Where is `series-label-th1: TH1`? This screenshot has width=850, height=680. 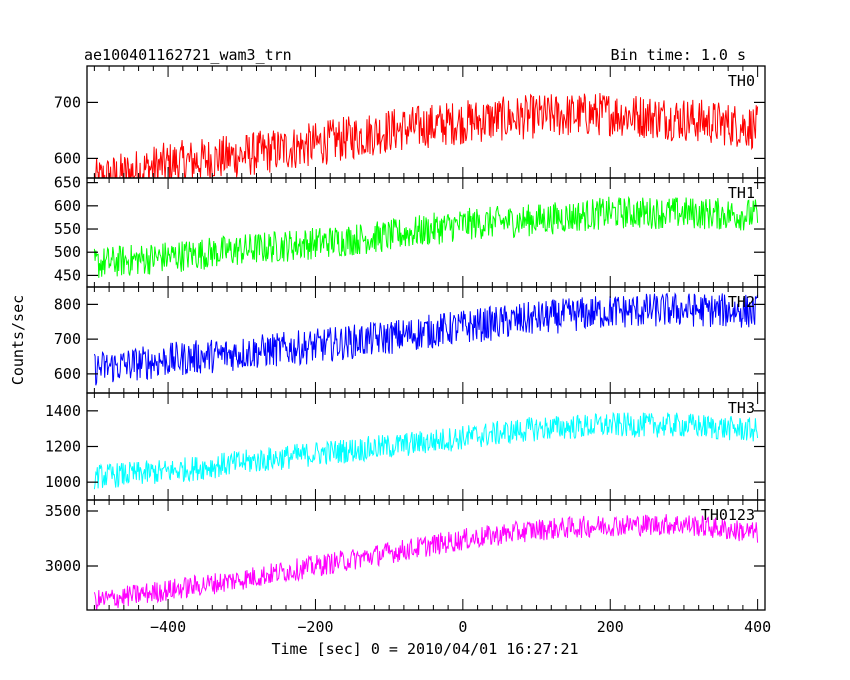 series-label-th1: TH1 is located at coordinates (741, 193).